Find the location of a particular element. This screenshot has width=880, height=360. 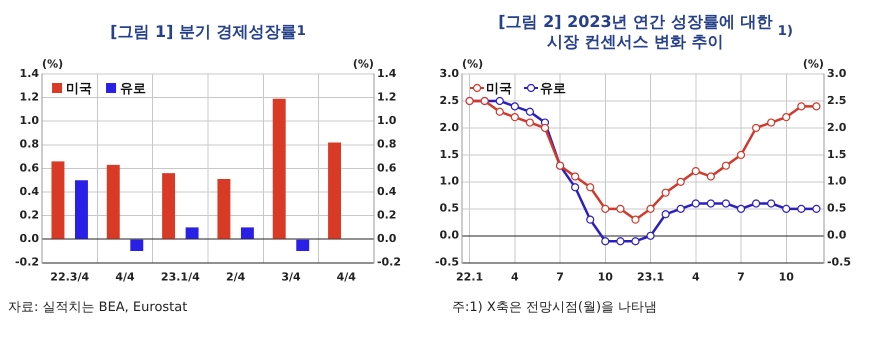

y2-tick-label: 0.6 is located at coordinates (386, 167).